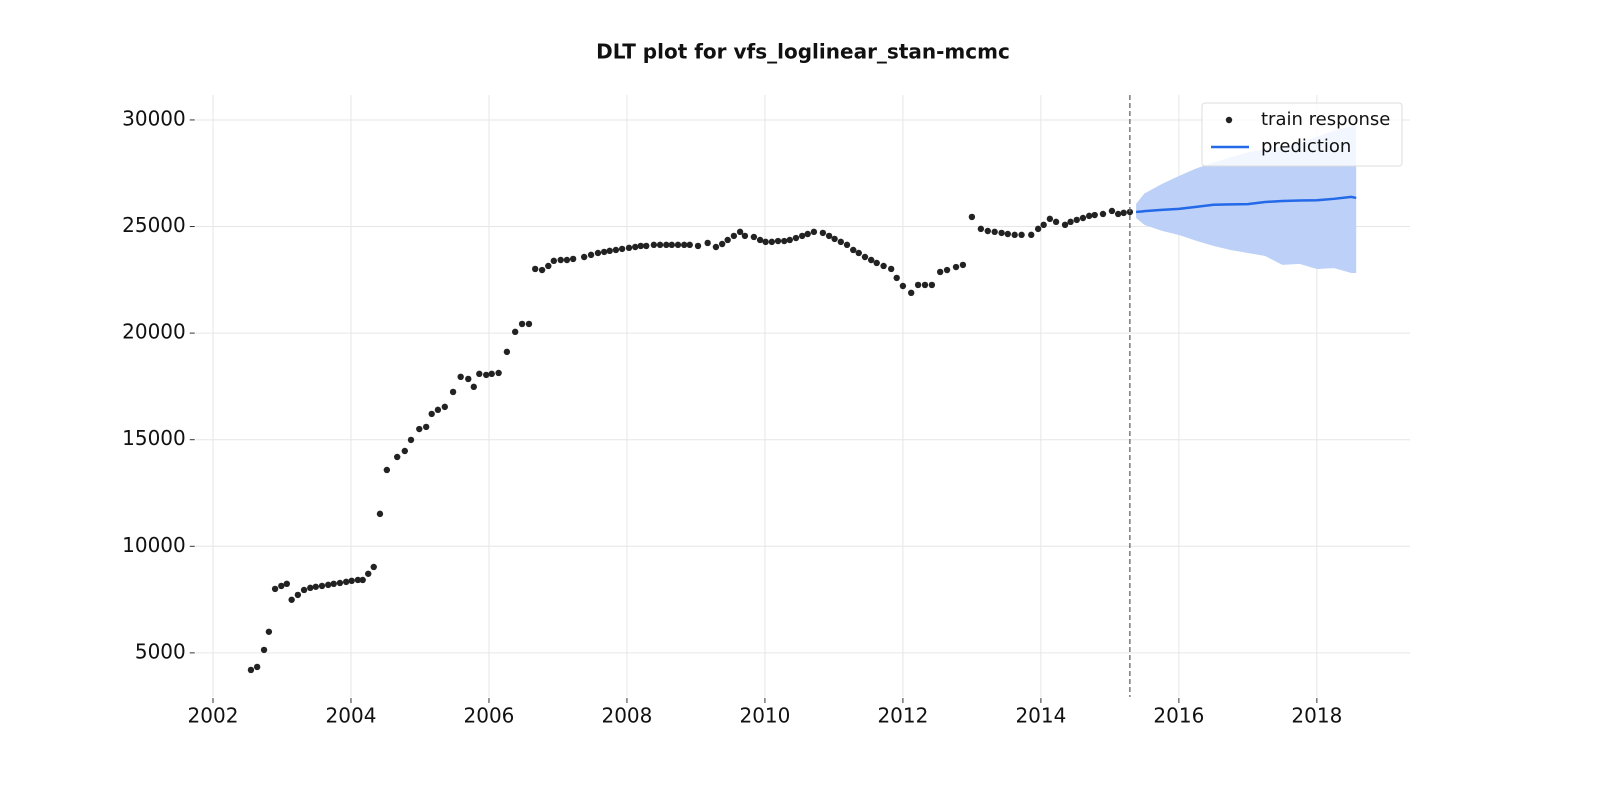 This screenshot has height=800, width=1600. Describe the element at coordinates (902, 716) in the screenshot. I see `x-tick-label: 2012` at that location.